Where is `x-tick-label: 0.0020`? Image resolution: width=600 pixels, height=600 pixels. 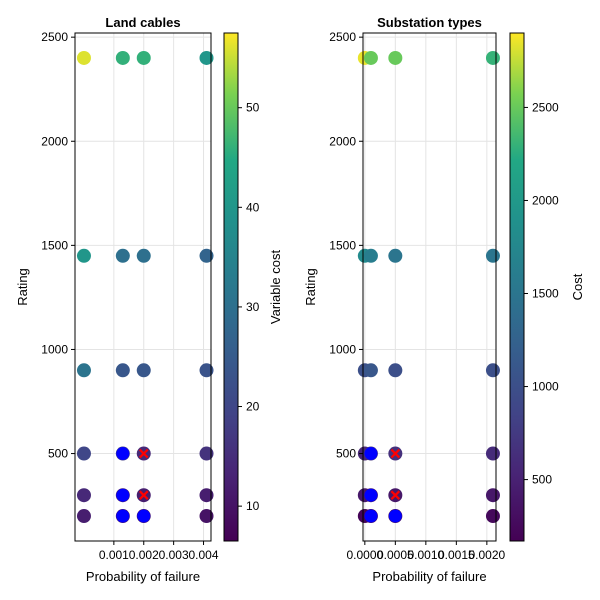
x-tick-label: 0.0020 is located at coordinates (486, 555).